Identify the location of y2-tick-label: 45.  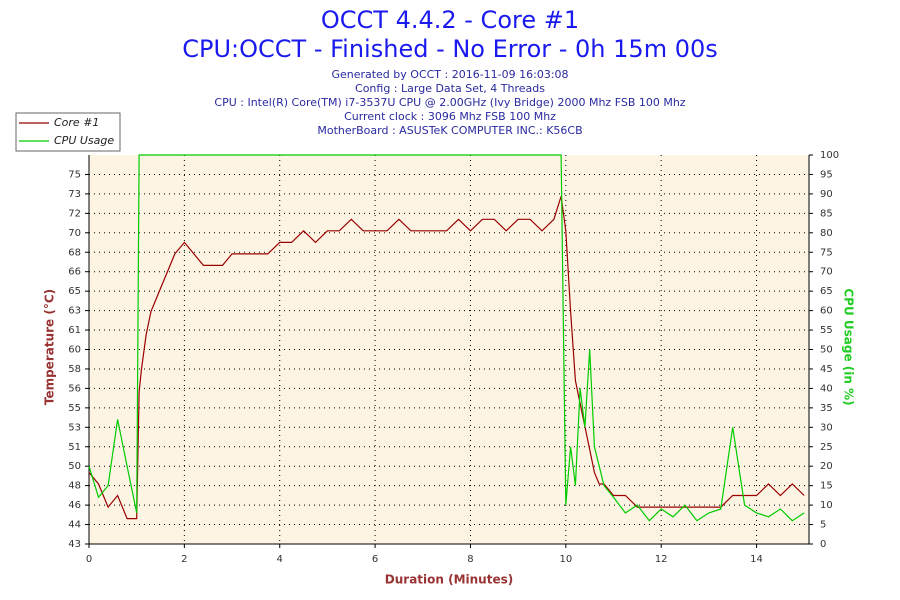
(826, 369).